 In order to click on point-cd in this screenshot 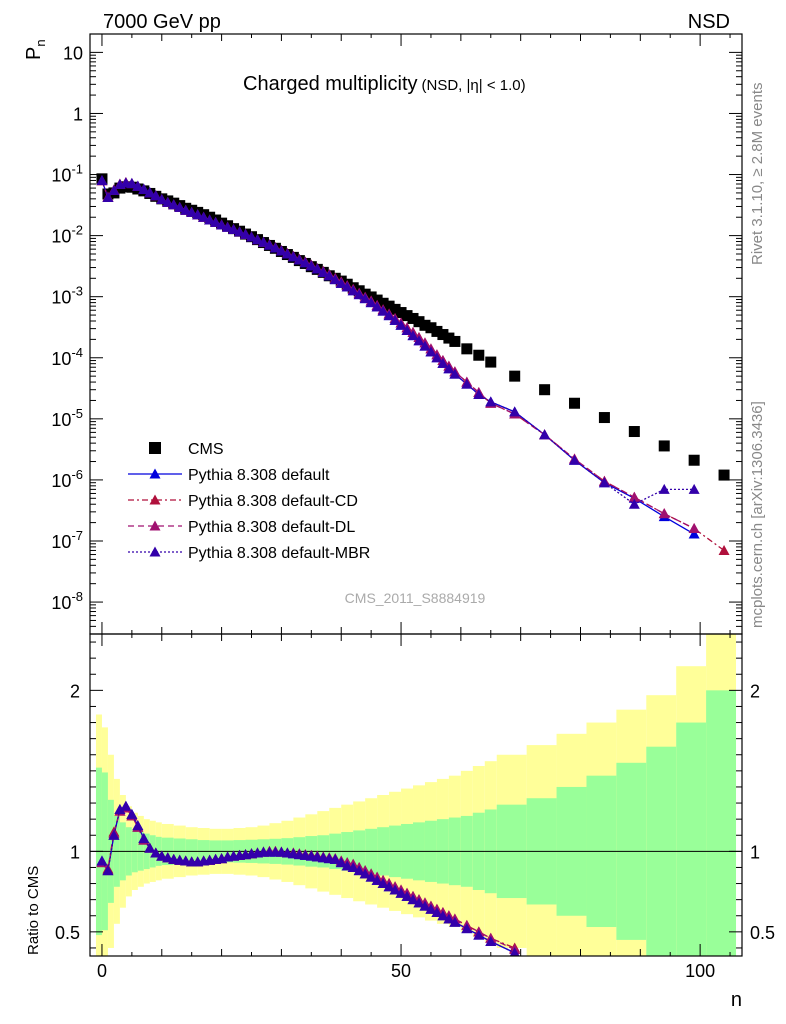, I will do `click(724, 549)`.